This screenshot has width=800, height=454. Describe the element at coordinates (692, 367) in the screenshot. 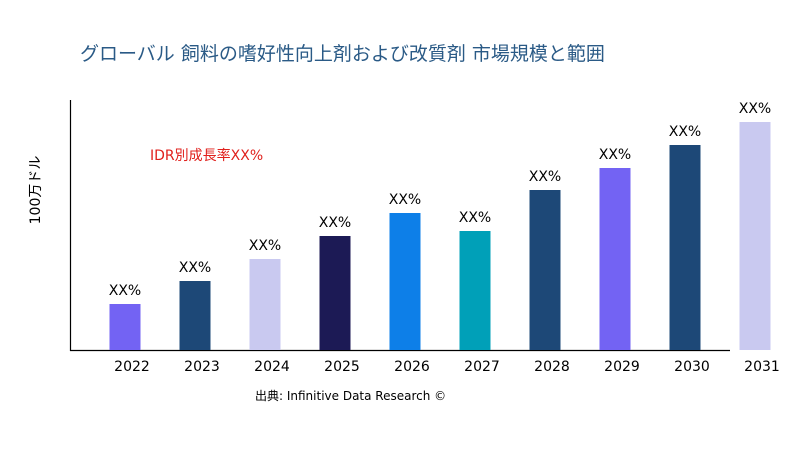

I see `x-tick-label-2030: 2030` at that location.